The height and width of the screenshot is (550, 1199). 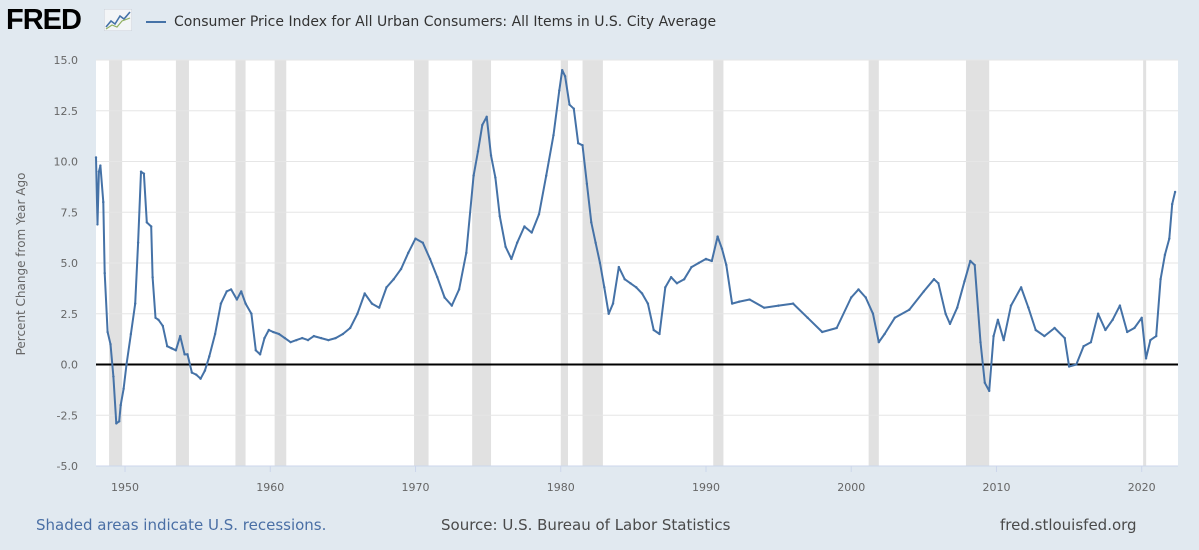 What do you see at coordinates (44, 20) in the screenshot?
I see `fred-logo: FRED` at bounding box center [44, 20].